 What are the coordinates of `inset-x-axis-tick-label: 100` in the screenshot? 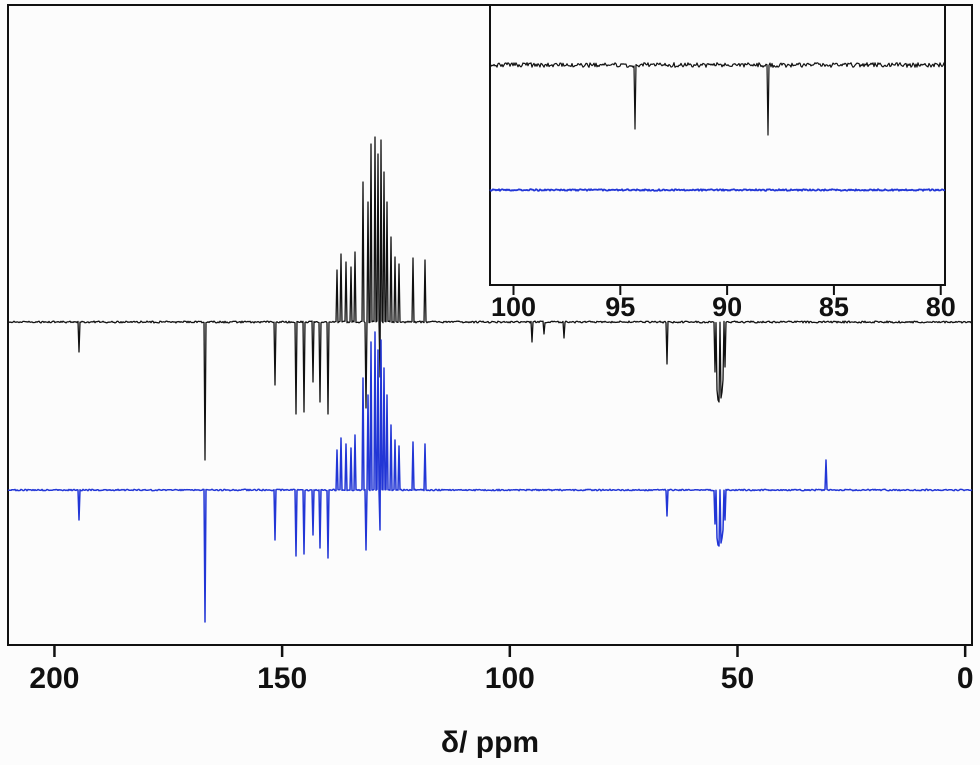 It's located at (513, 307).